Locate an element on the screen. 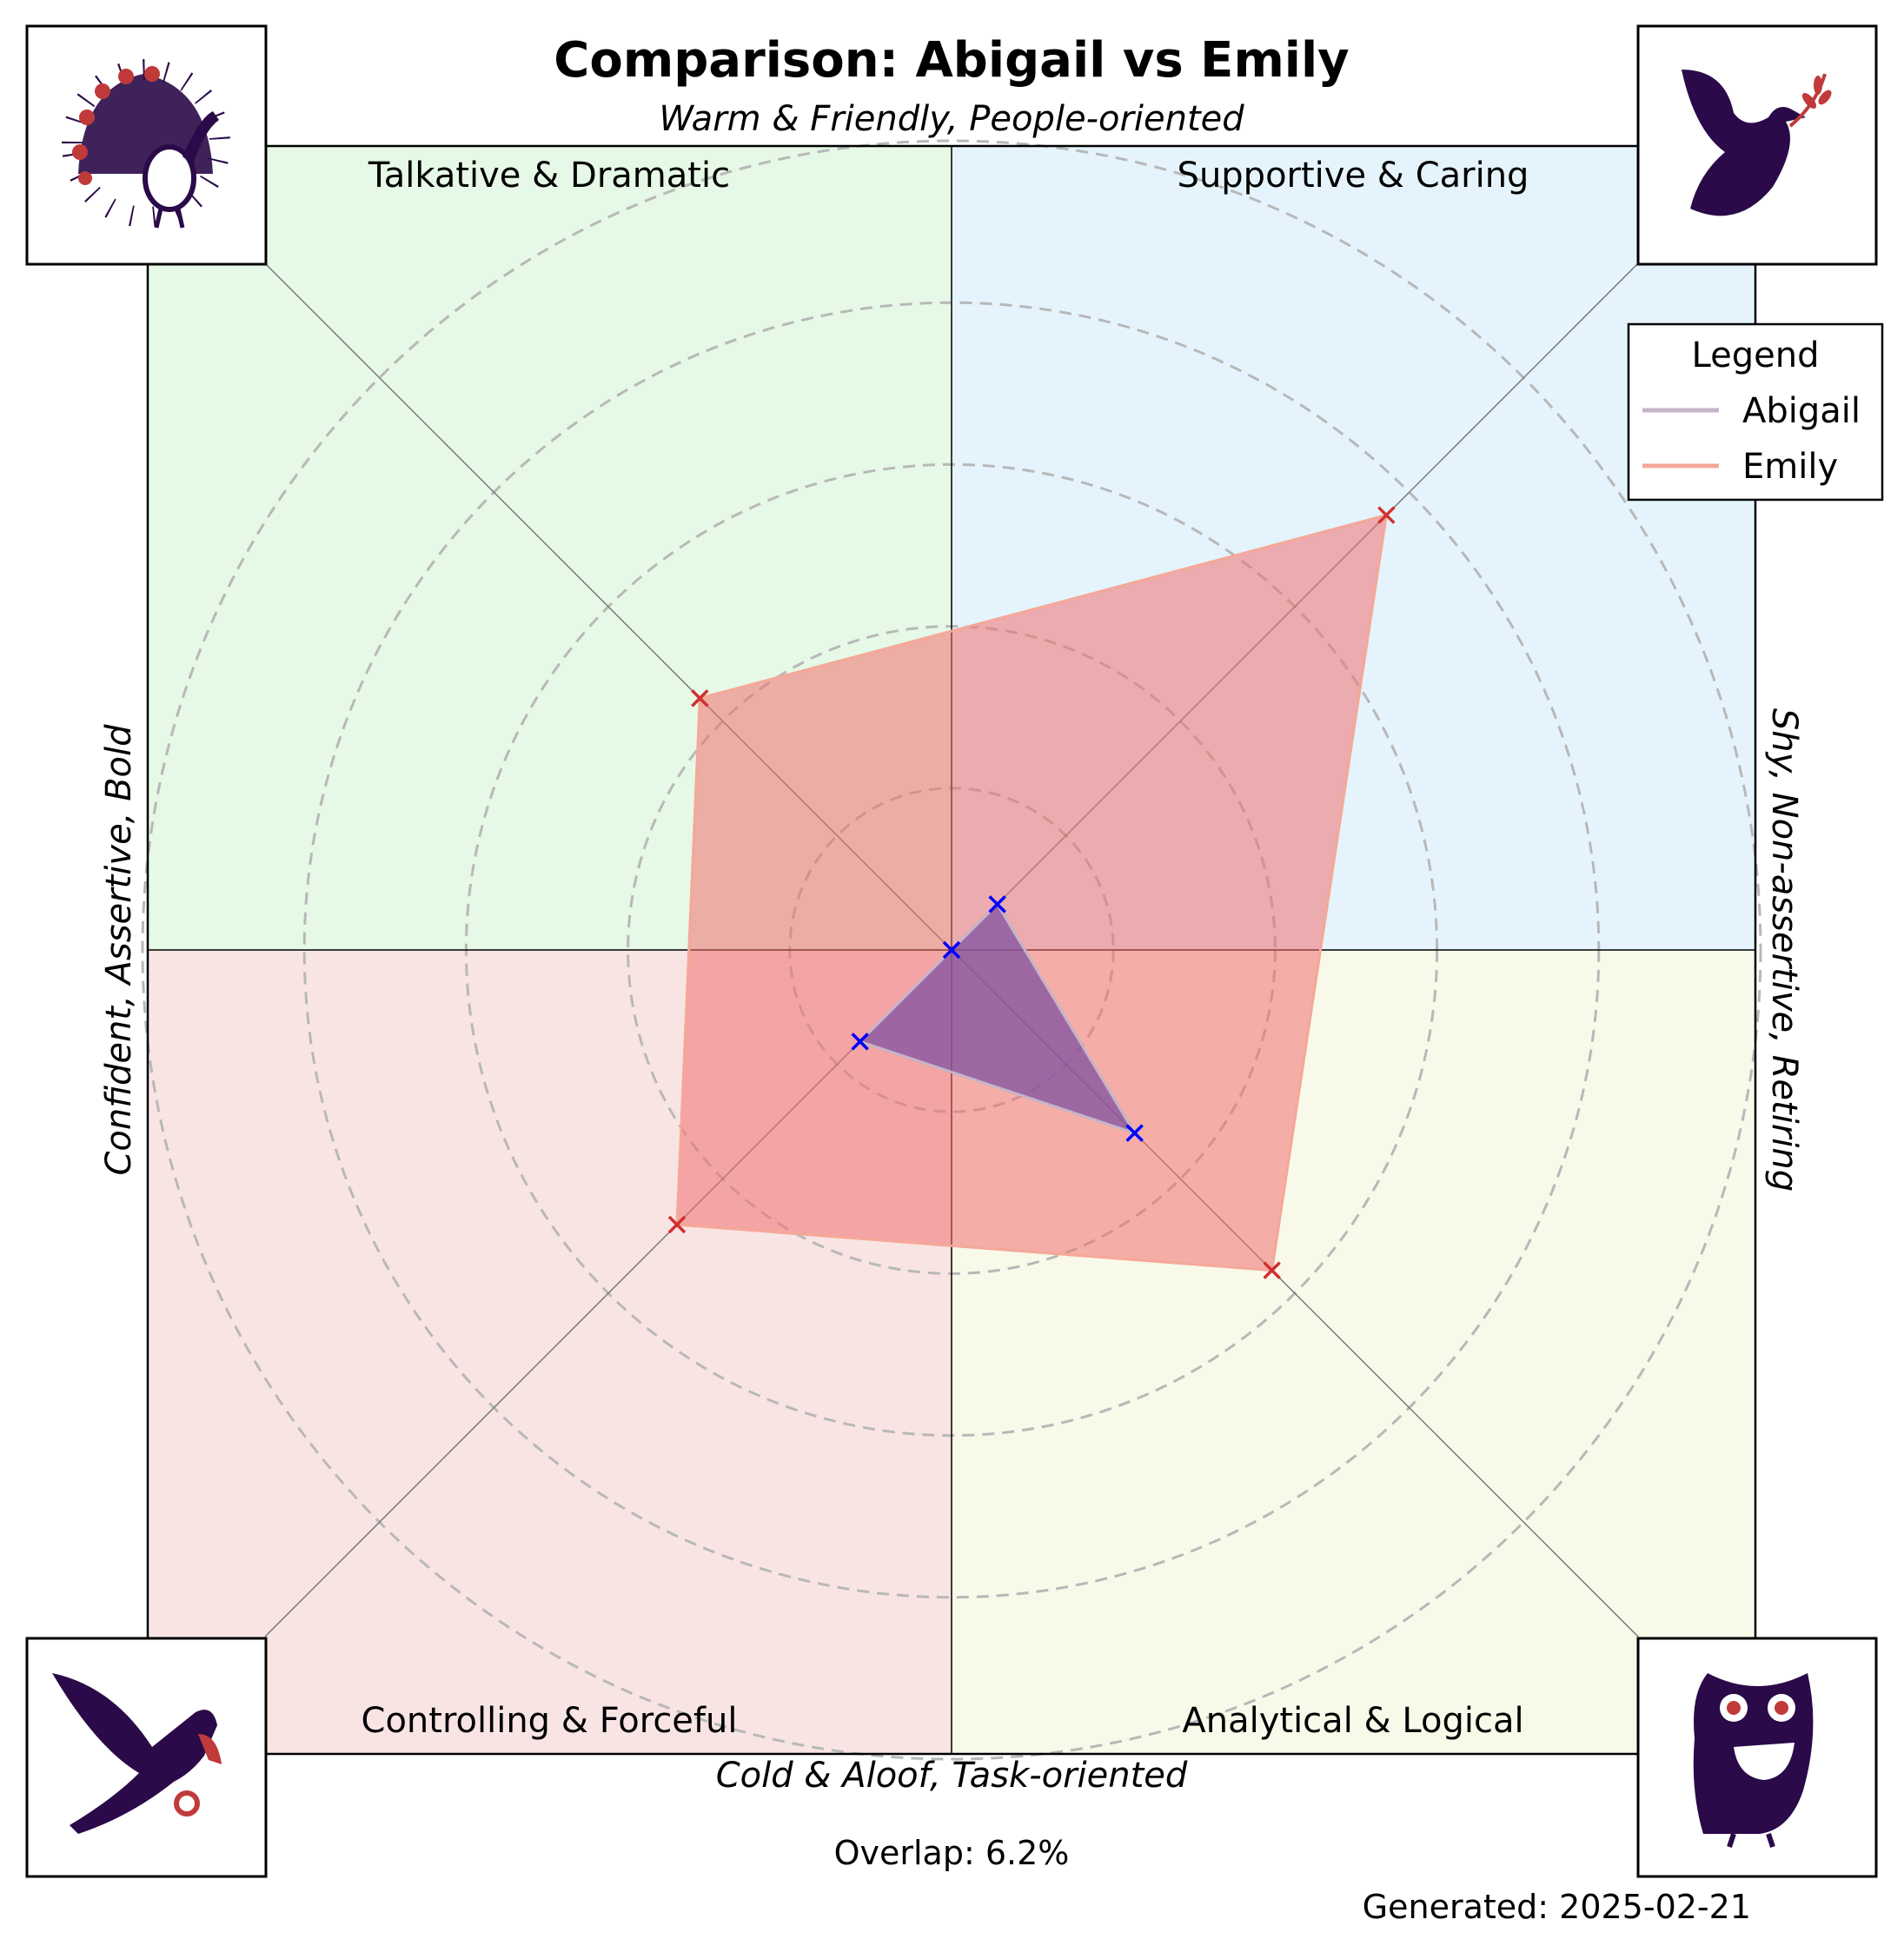 The height and width of the screenshot is (1946, 1904). chart-title: Comparison: Abigail vs Emily is located at coordinates (951, 60).